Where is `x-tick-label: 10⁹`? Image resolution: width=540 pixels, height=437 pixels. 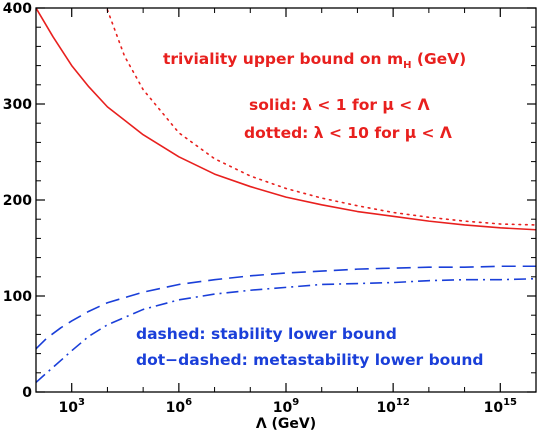
x-tick-label: 10⁹ is located at coordinates (286, 406).